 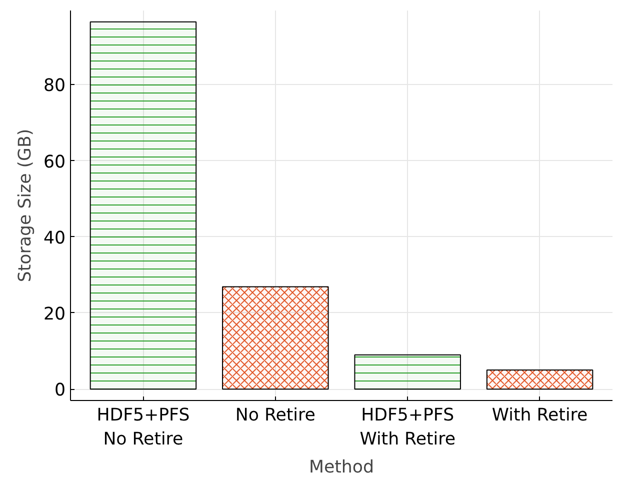 I want to click on y-tick-label: 80, so click(x=54, y=86).